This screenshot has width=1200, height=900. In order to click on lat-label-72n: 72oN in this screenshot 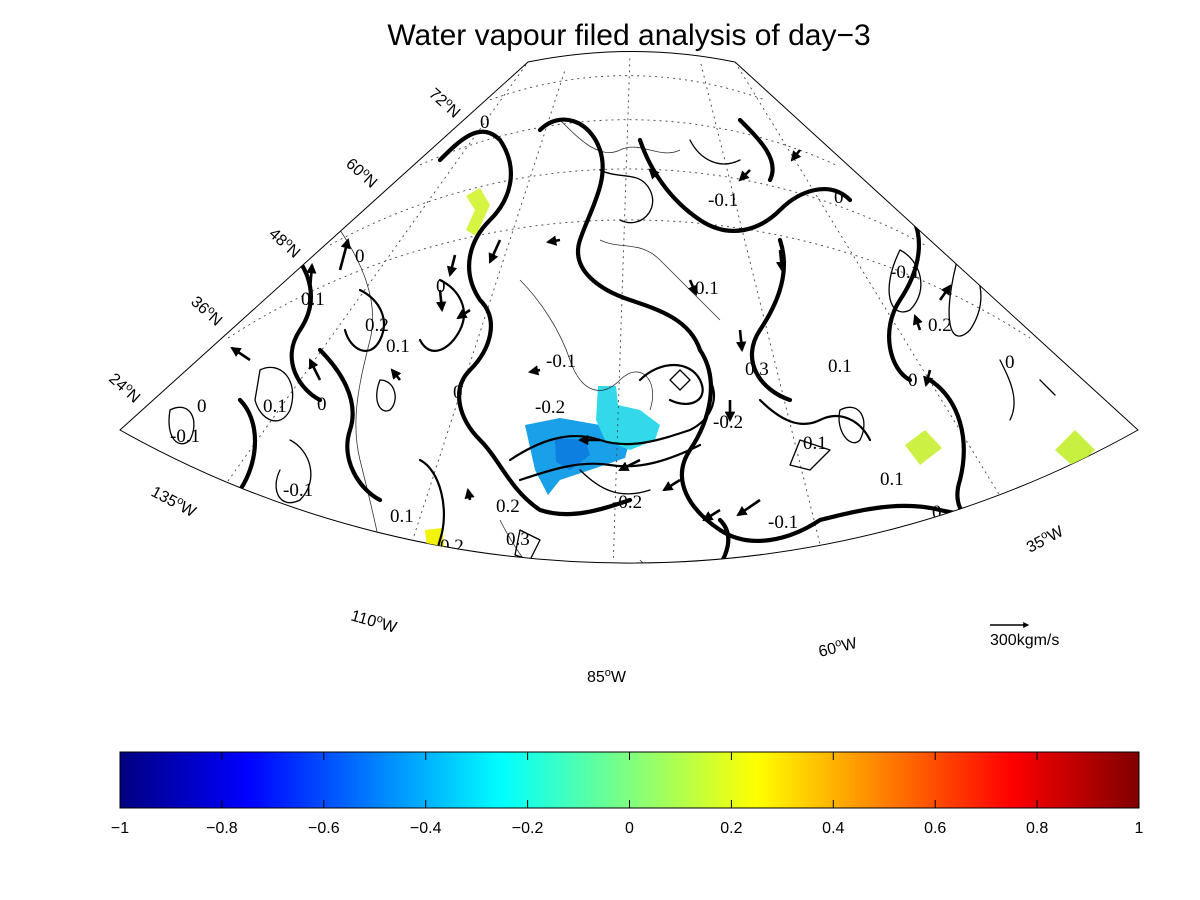, I will do `click(444, 103)`.